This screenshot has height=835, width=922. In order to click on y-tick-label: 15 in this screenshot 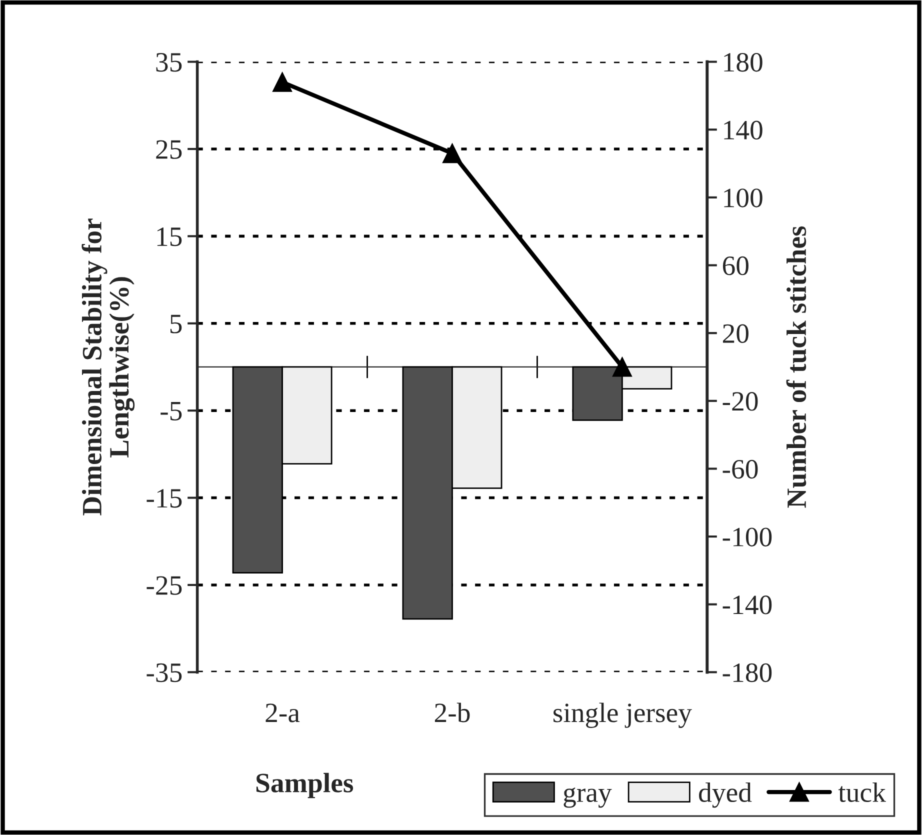, I will do `click(169, 236)`.